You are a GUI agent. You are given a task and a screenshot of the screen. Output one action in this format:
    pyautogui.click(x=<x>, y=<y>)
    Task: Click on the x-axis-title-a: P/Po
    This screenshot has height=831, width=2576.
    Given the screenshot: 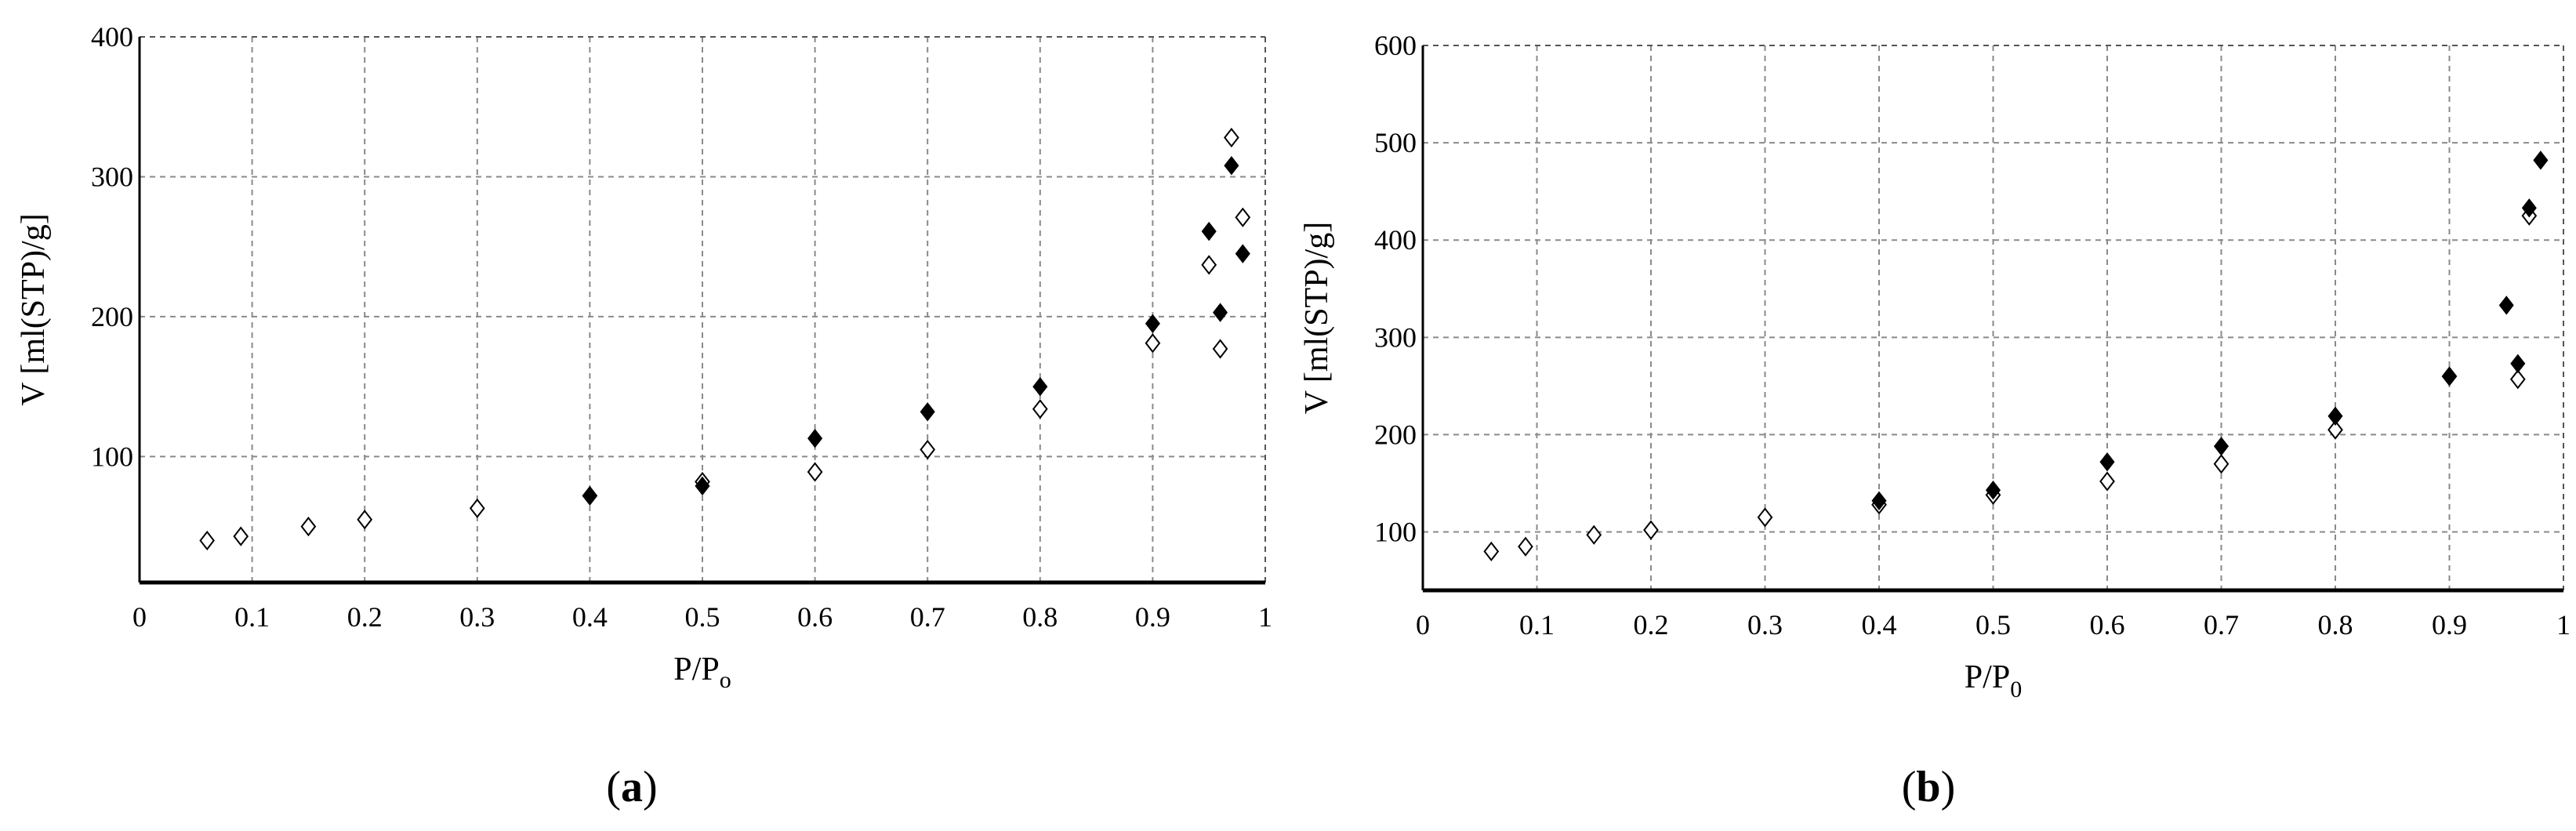 What is the action you would take?
    pyautogui.click(x=702, y=672)
    